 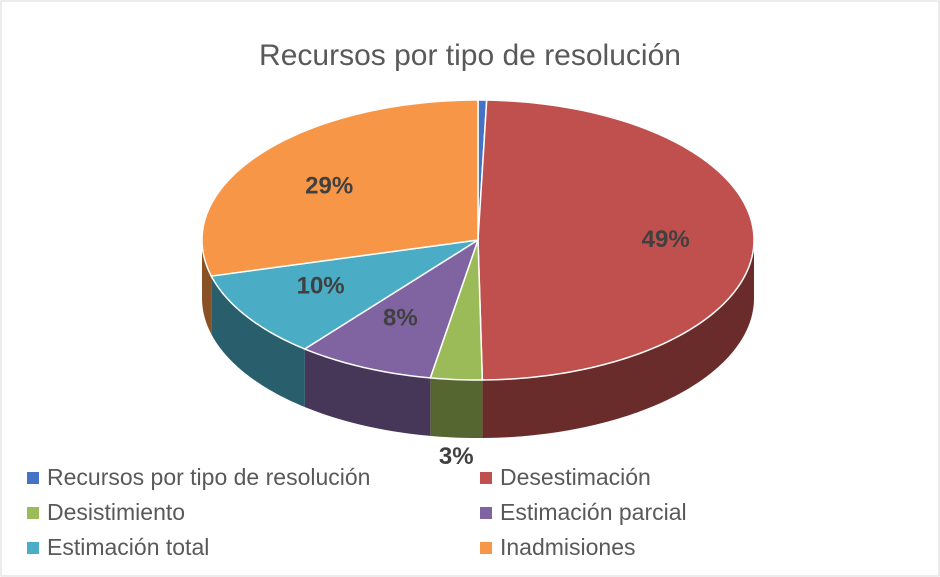 What do you see at coordinates (400, 317) in the screenshot?
I see `data-label: 8%` at bounding box center [400, 317].